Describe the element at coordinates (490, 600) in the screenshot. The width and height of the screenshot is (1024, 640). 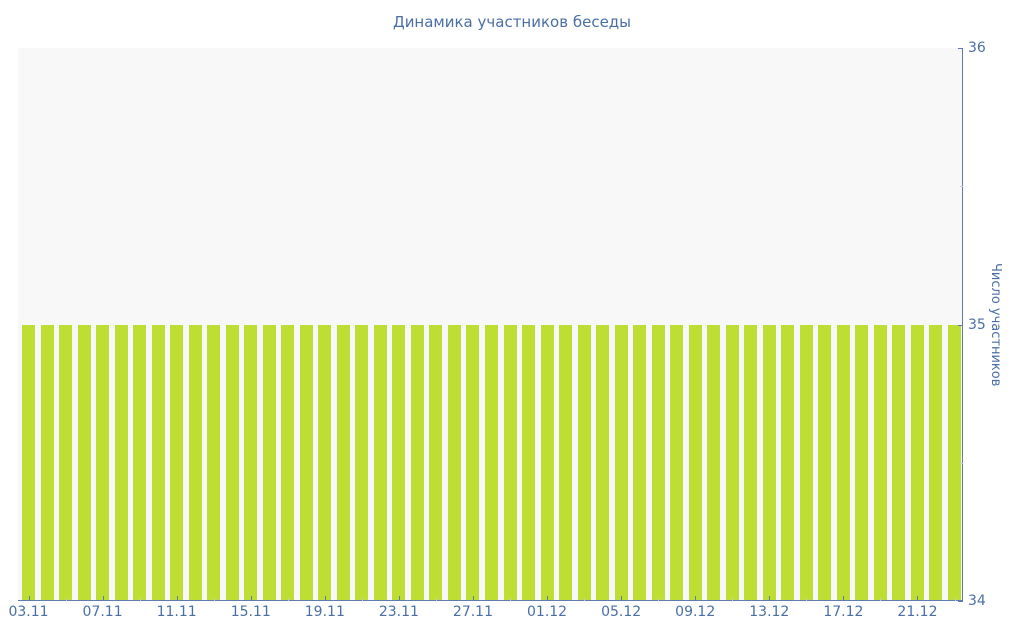
I see `x-axis-line` at that location.